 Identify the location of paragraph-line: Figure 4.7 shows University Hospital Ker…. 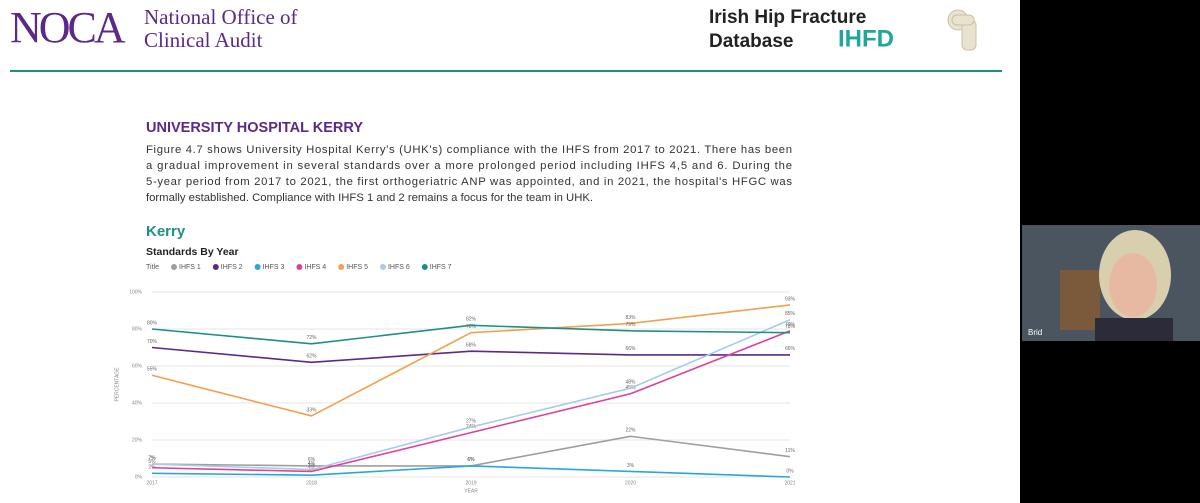
(469, 150).